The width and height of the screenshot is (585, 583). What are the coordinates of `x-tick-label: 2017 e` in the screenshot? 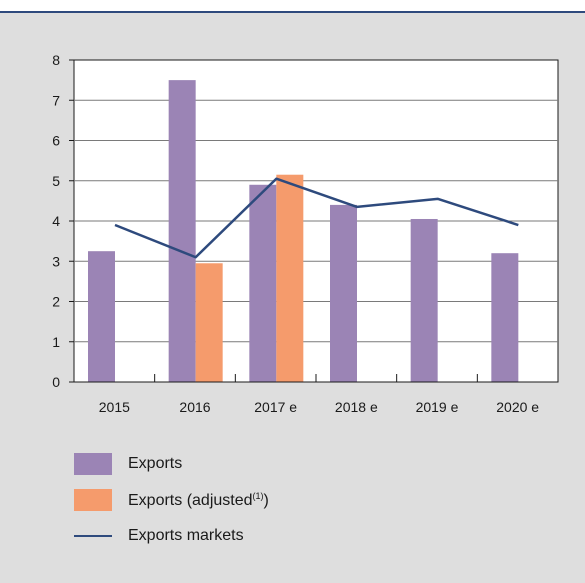 It's located at (275, 407).